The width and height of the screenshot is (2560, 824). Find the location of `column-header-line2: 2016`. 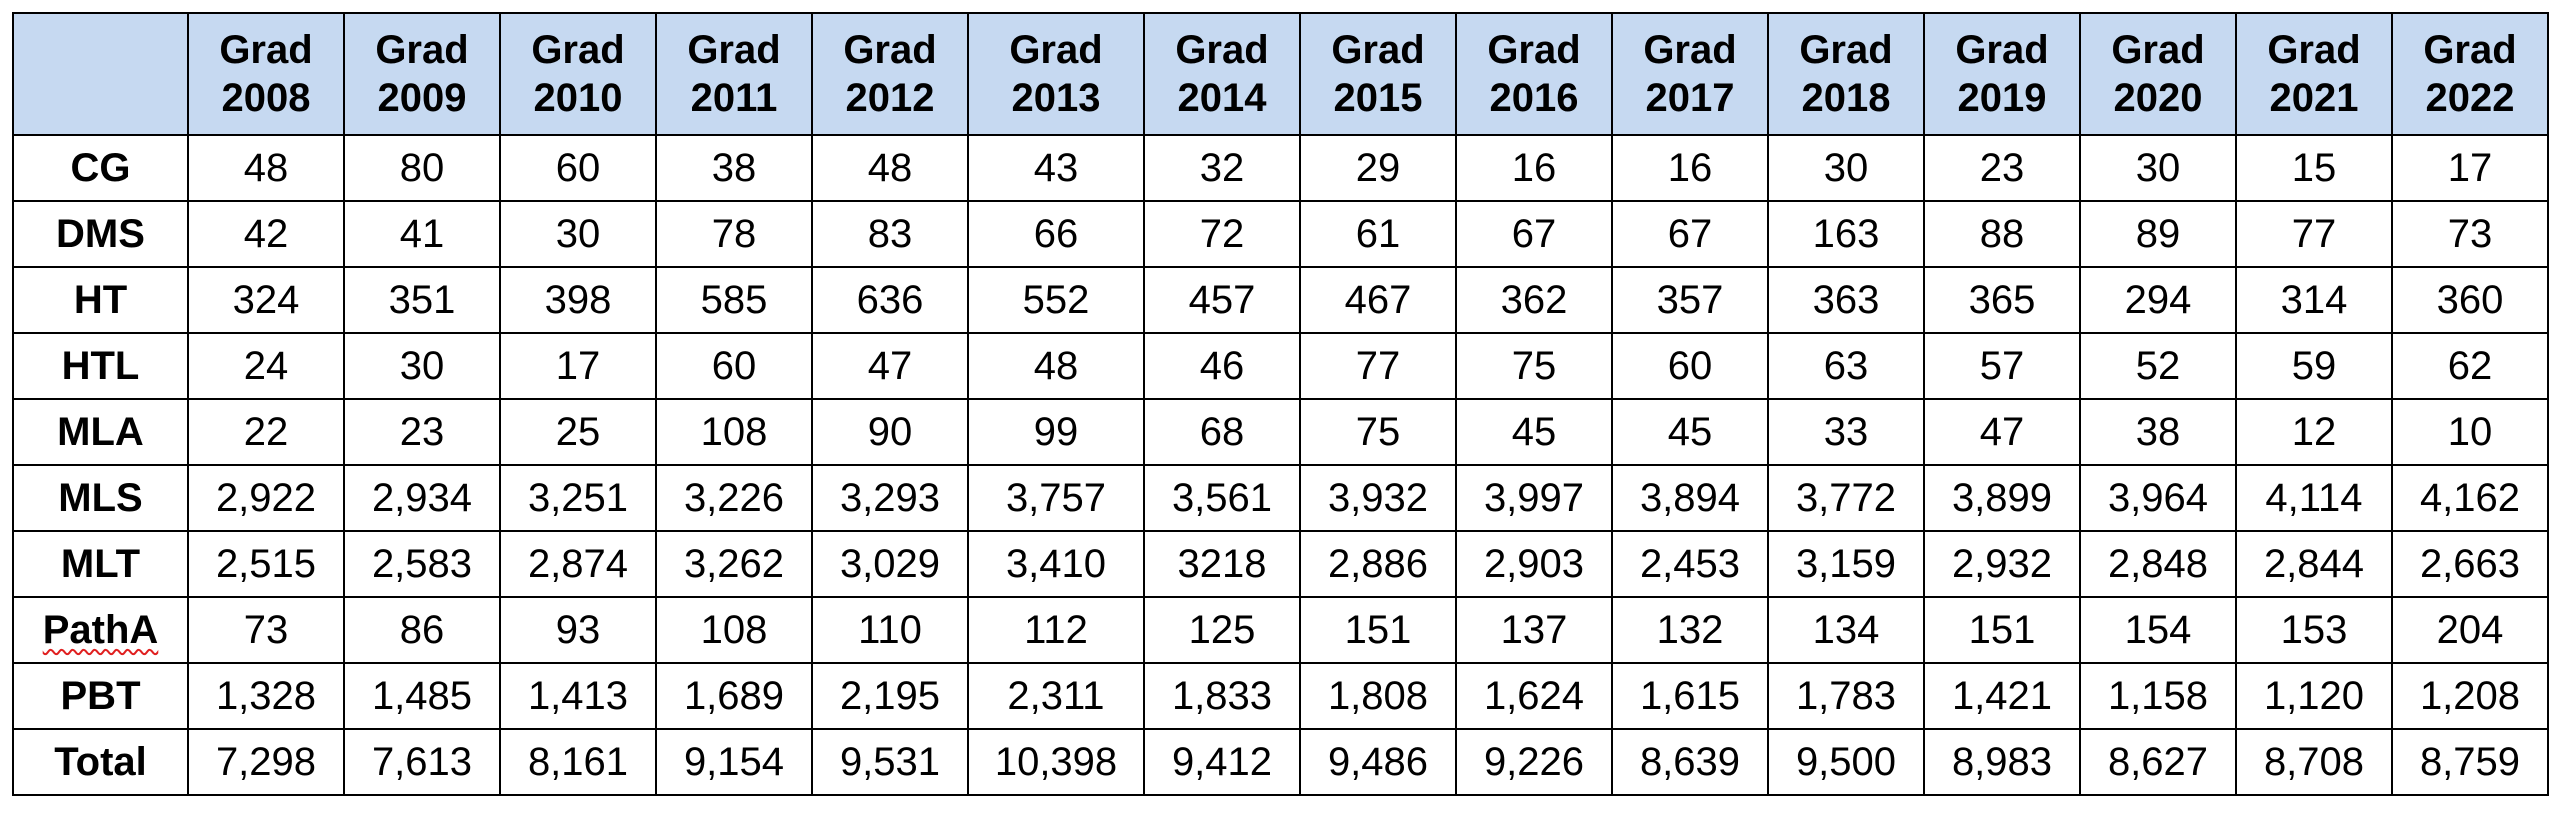

column-header-line2: 2016 is located at coordinates (1534, 98).